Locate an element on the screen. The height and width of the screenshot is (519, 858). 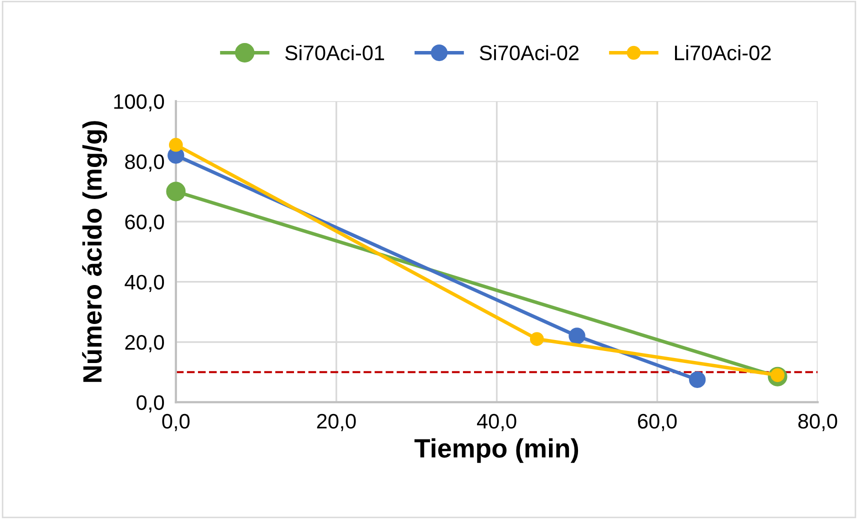
legend-label: Si70Aci-02 is located at coordinates (529, 52).